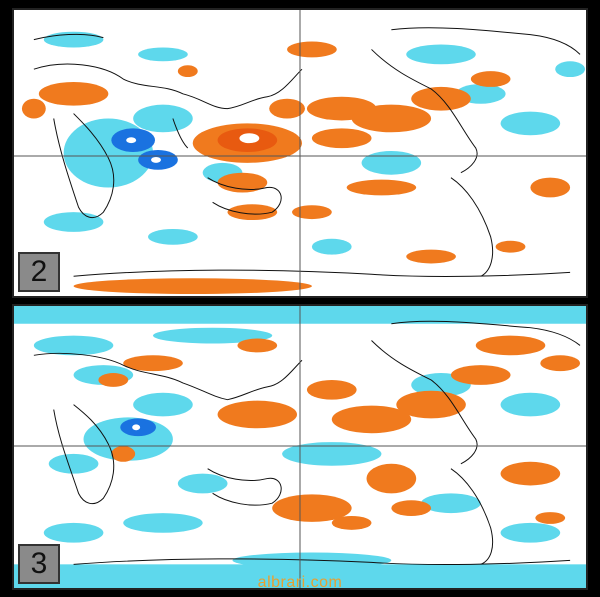  Describe the element at coordinates (300, 582) in the screenshot. I see `watermark: albrari.com` at that location.